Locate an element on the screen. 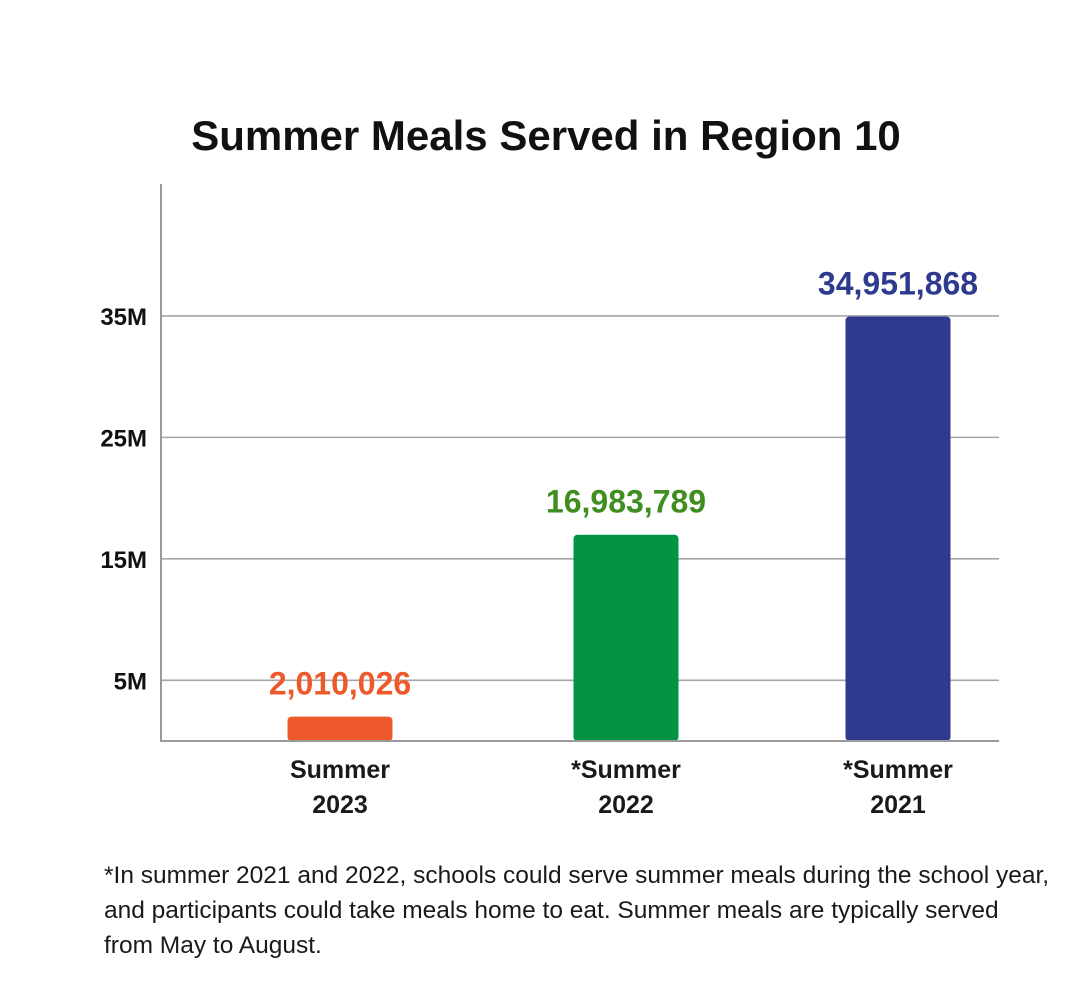 This screenshot has width=1080, height=998. chart-title: Summer Meals Served in Region 10 is located at coordinates (546, 135).